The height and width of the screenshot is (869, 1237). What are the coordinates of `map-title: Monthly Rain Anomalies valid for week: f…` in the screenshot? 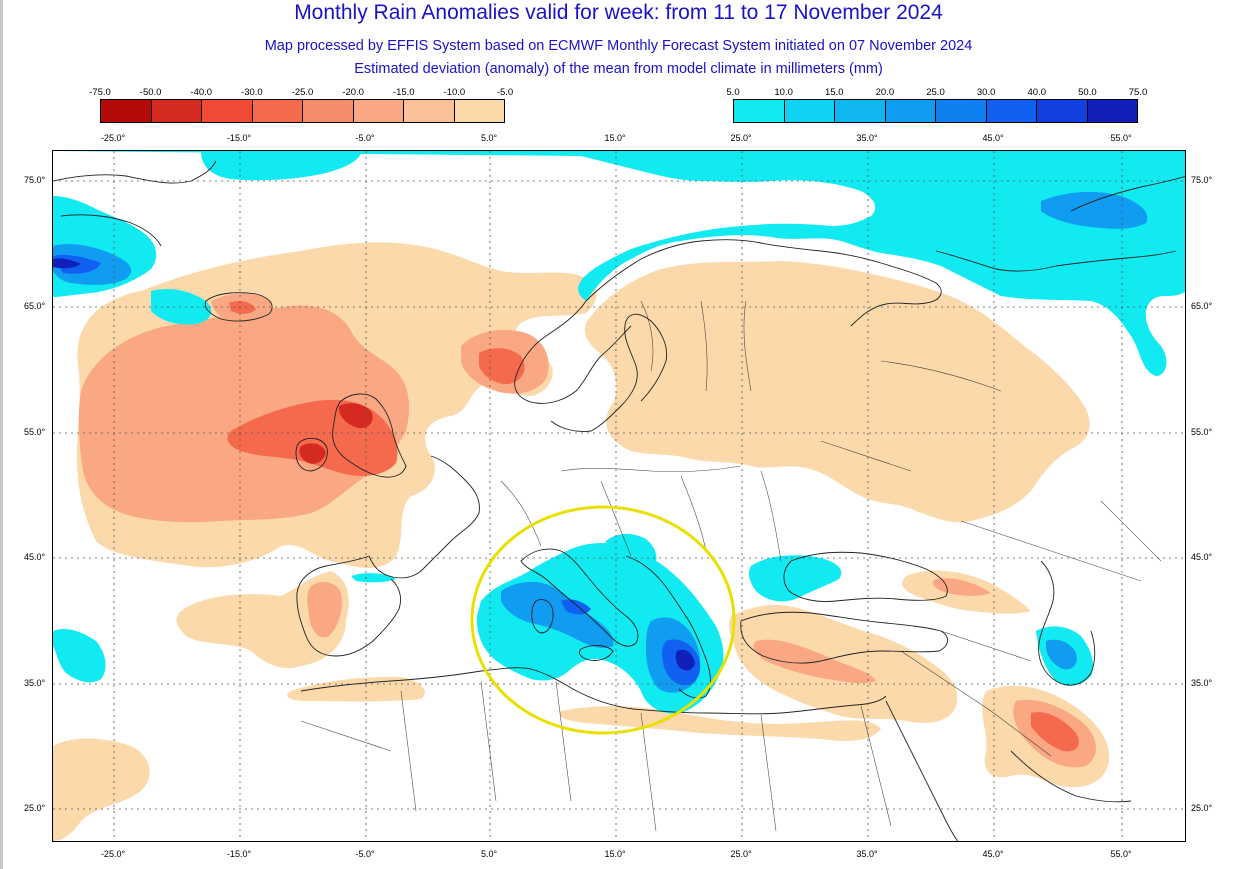 It's located at (618, 12).